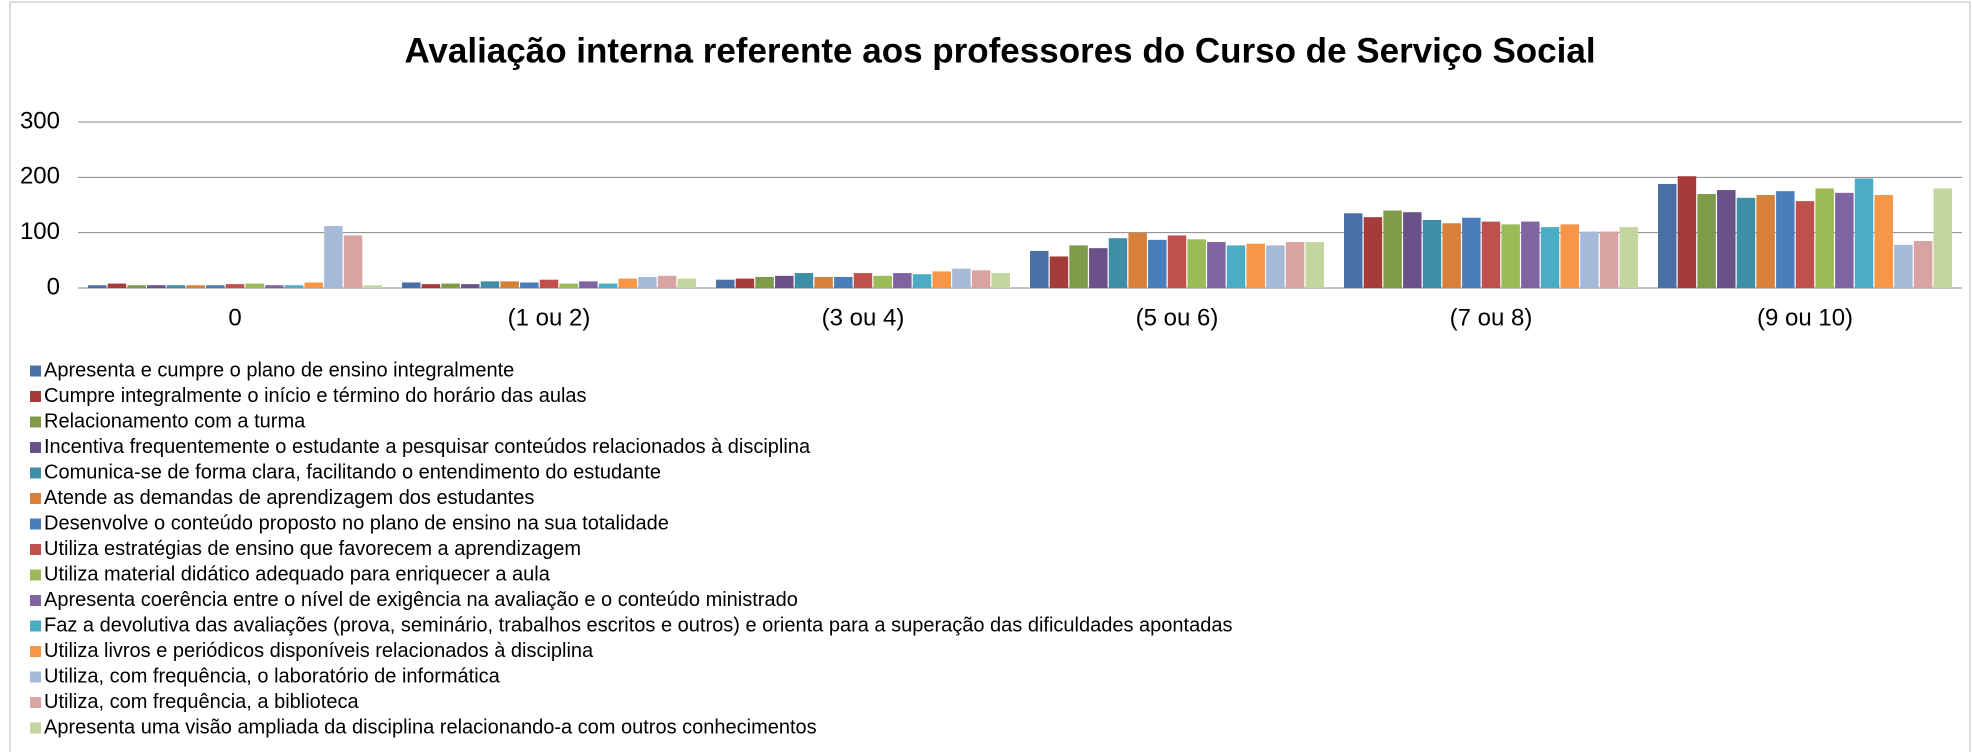 This screenshot has height=752, width=1972. I want to click on x-tick-label: (1 ou 2), so click(549, 317).